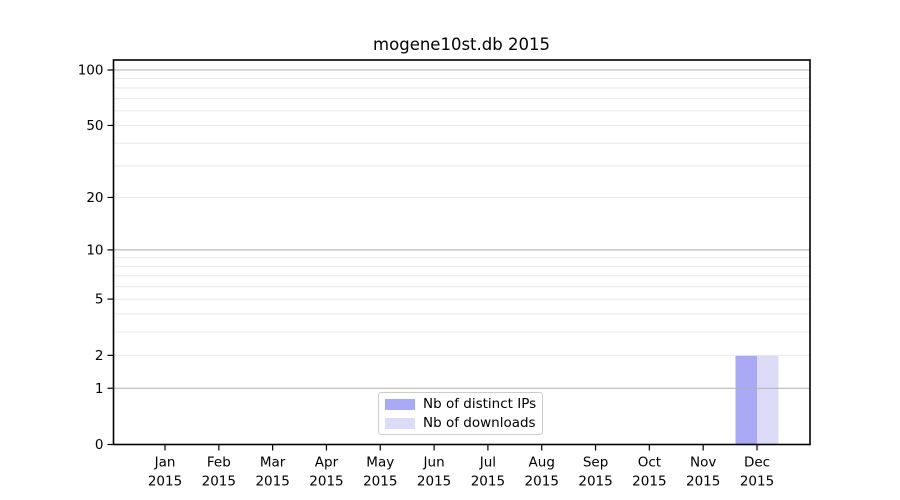  Describe the element at coordinates (460, 413) in the screenshot. I see `legend: Nb of distinct IPs Nb of downloads` at that location.